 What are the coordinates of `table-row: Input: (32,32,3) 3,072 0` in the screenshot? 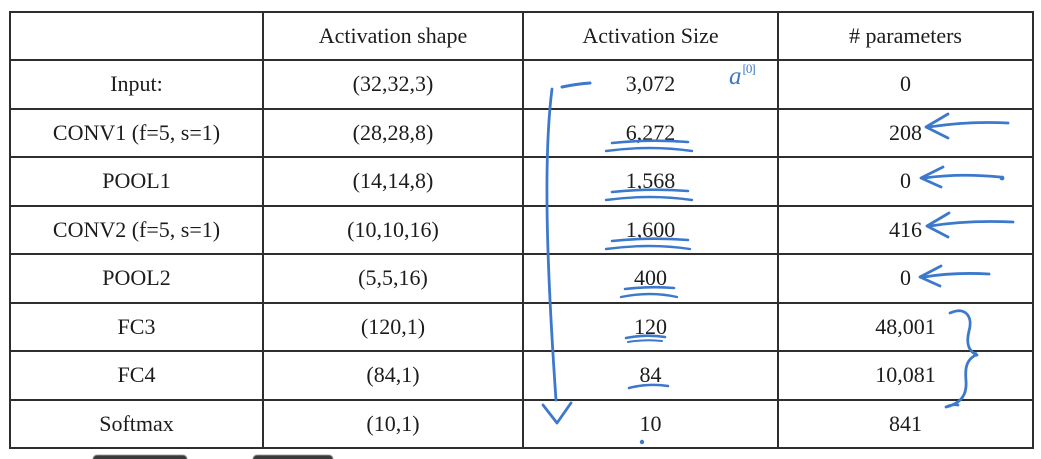 It's located at (521, 84).